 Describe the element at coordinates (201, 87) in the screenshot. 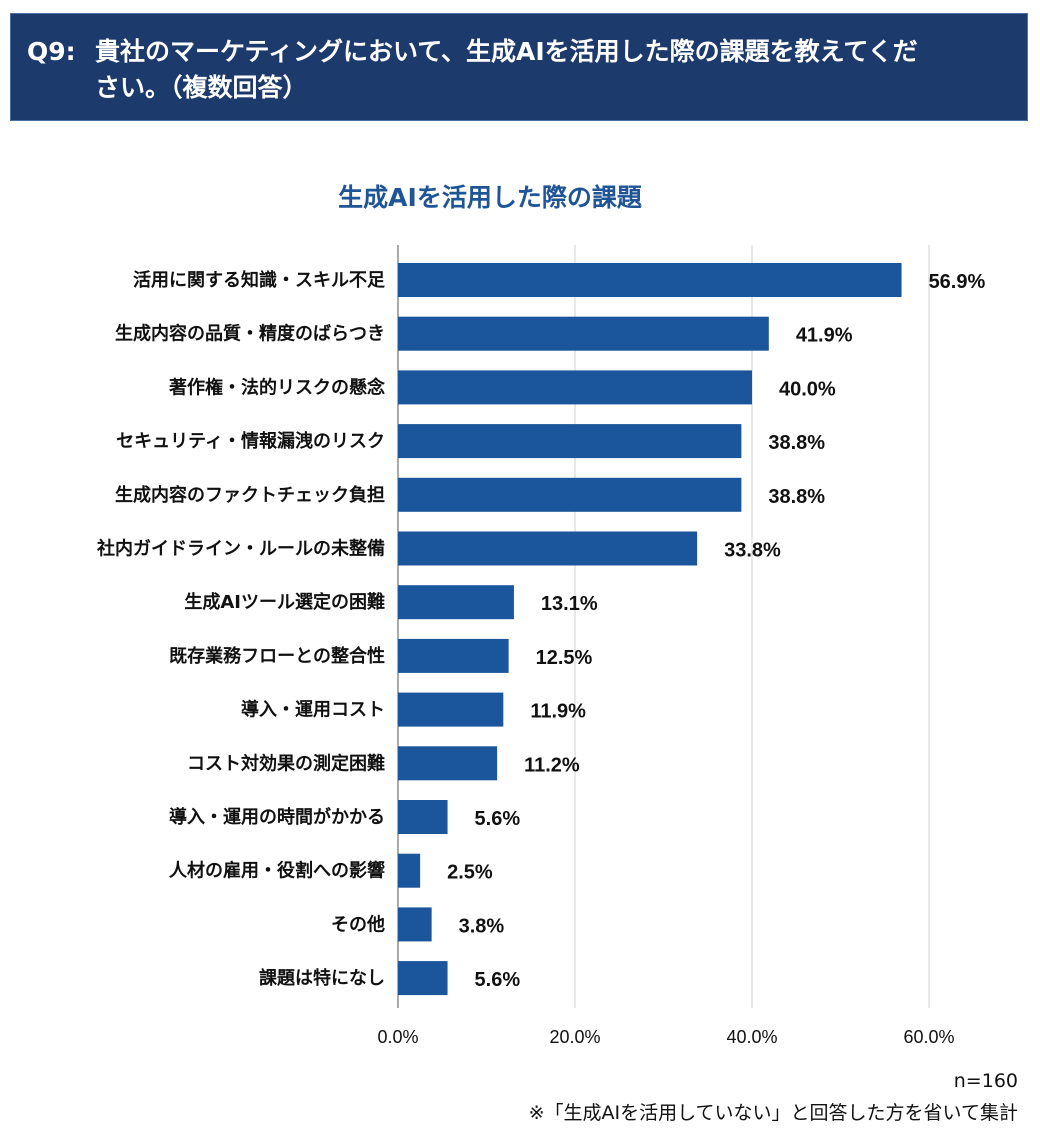

I see `question-text-line2: さい。（複数回答）` at that location.